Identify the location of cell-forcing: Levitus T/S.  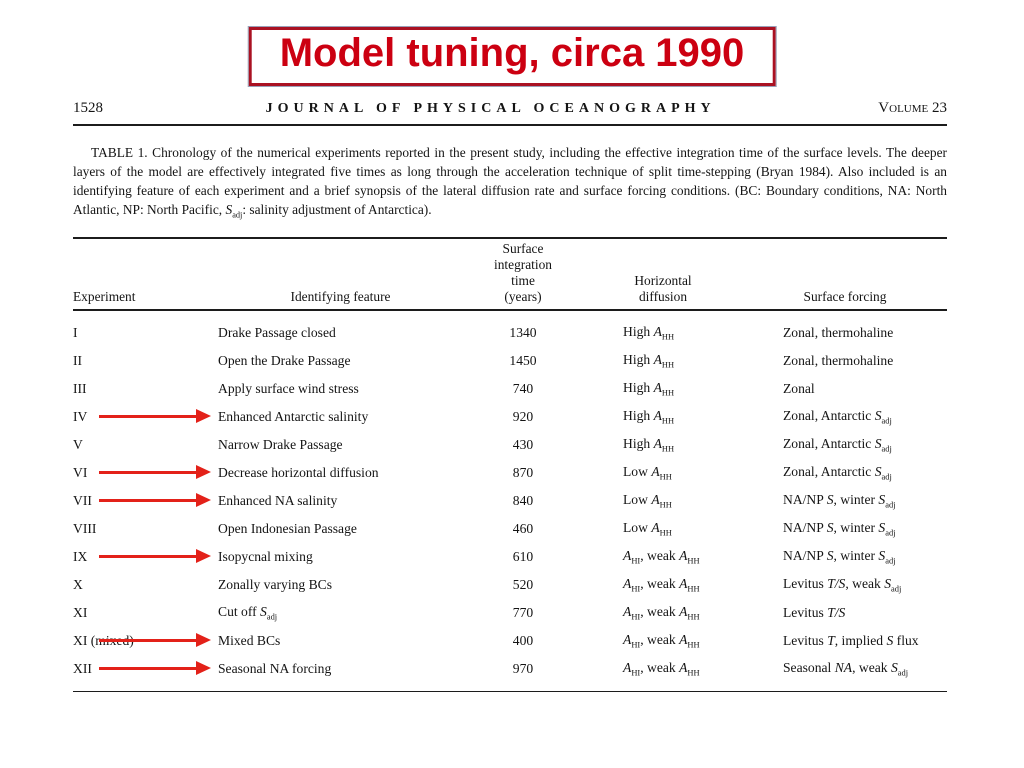
(814, 612).